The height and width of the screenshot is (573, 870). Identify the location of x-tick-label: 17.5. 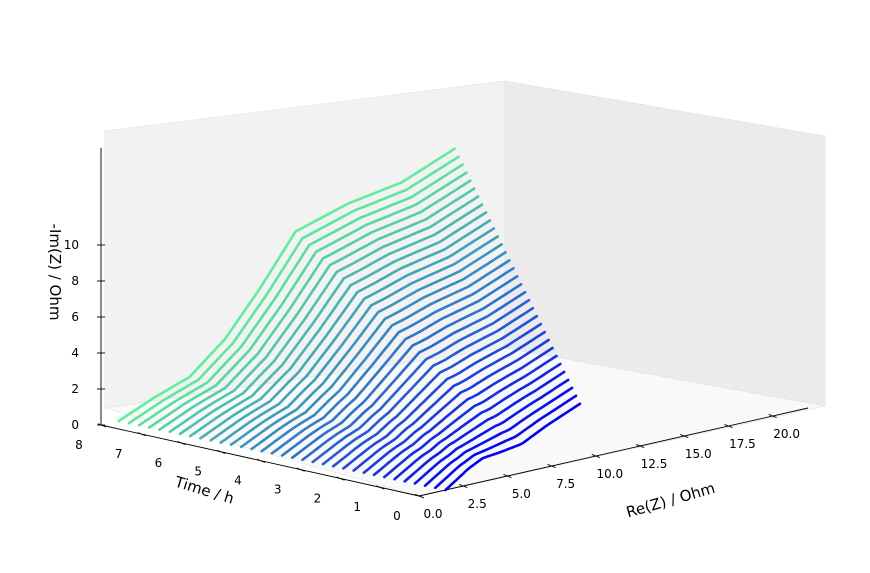
(742, 444).